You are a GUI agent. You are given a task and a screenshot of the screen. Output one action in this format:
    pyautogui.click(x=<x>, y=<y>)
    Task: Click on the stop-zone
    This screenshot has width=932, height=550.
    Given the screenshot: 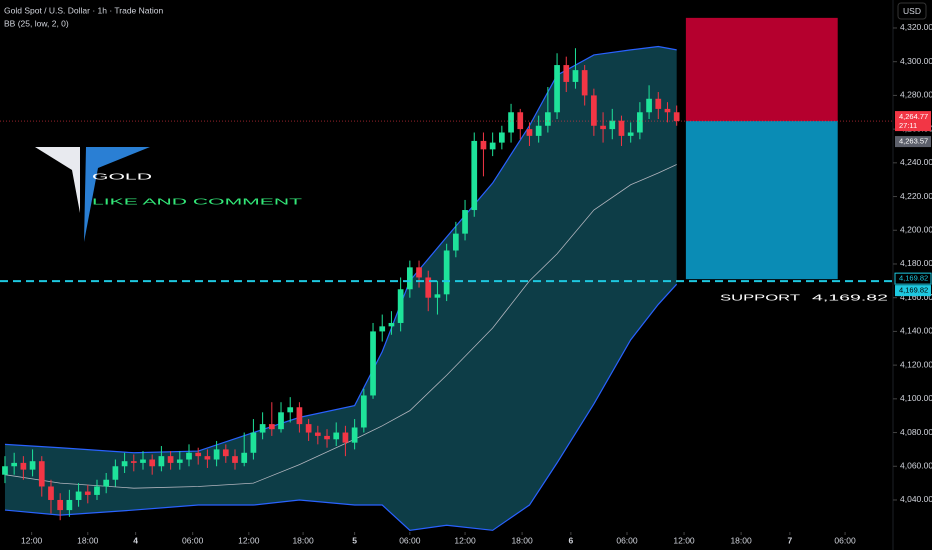 What is the action you would take?
    pyautogui.click(x=761, y=69)
    